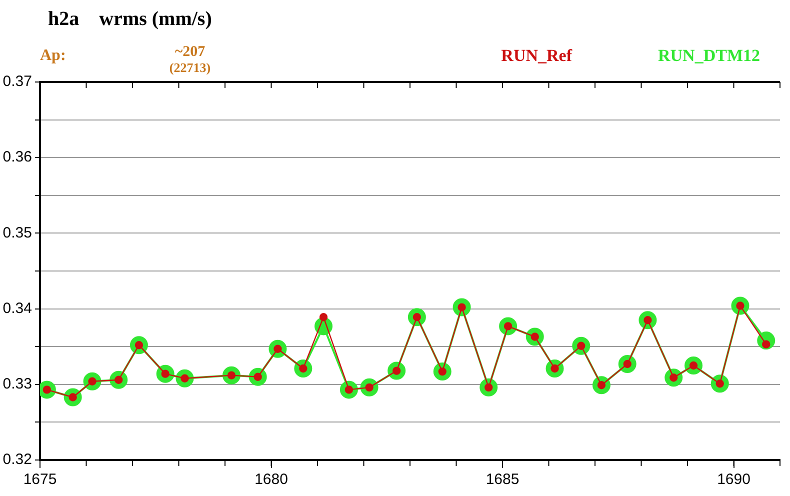 The height and width of the screenshot is (496, 790). I want to click on y-tick-label: 0.32, so click(17, 459).